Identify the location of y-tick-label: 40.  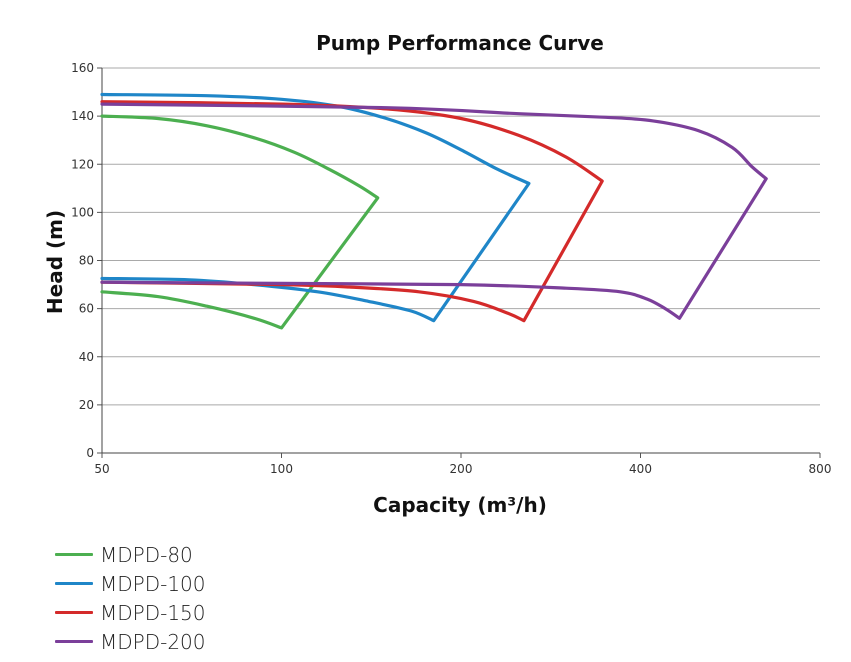
(86, 357).